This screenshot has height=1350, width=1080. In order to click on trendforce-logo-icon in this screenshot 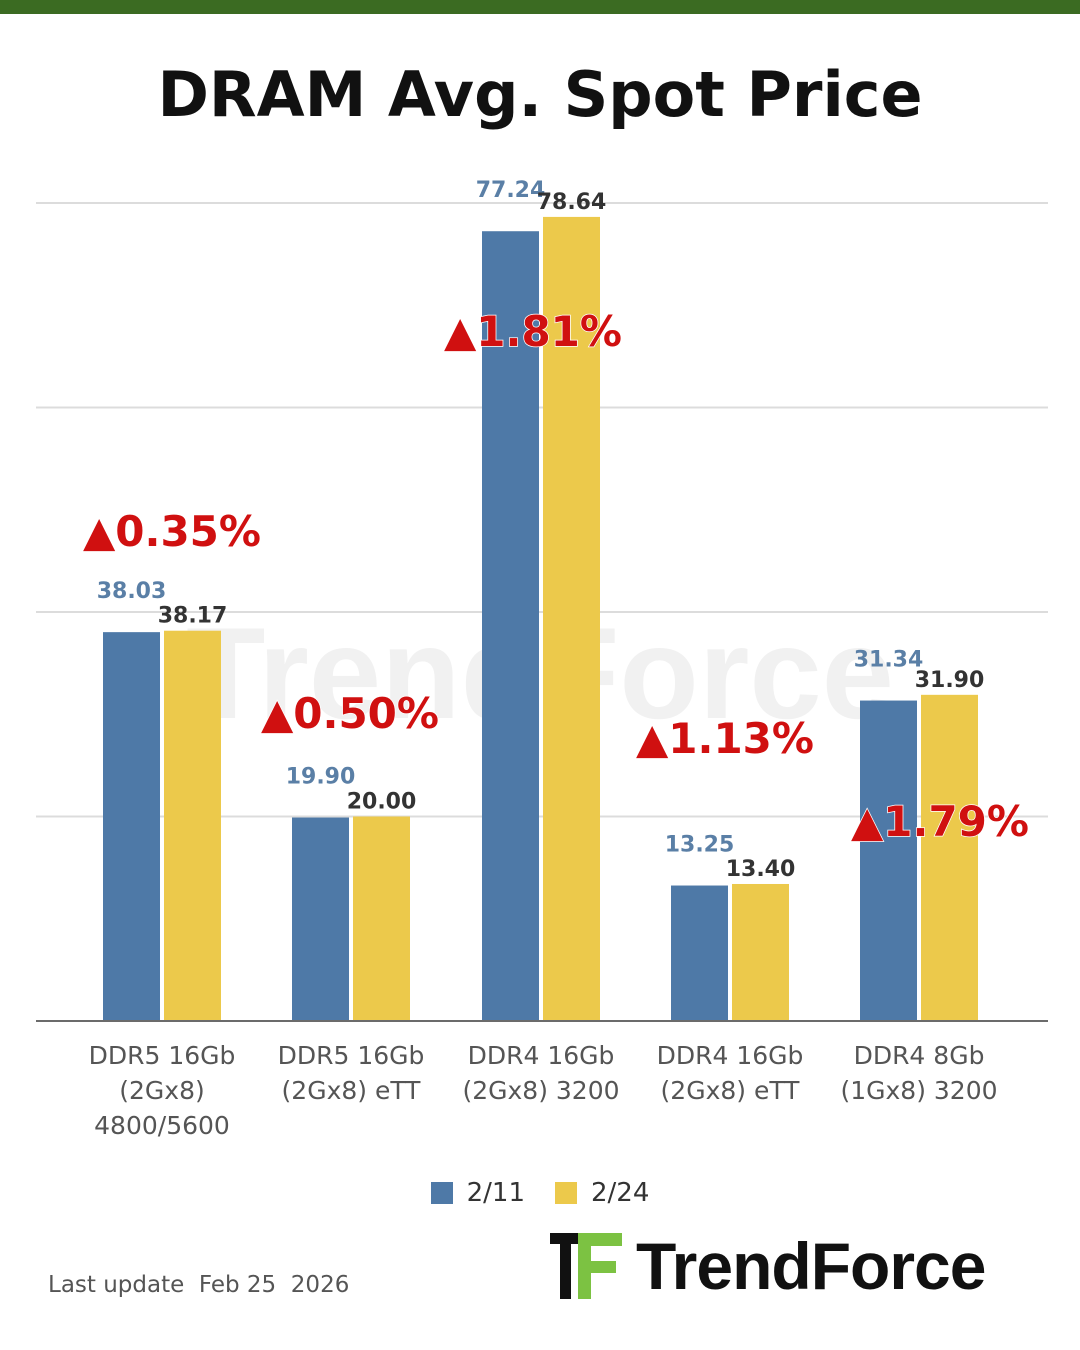, I will do `click(586, 1266)`.